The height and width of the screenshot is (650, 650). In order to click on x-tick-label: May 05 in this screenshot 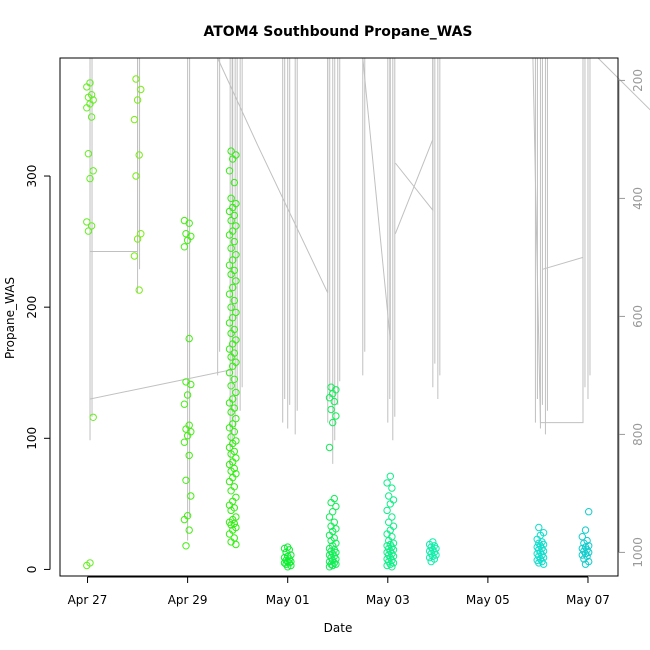, I will do `click(488, 600)`.